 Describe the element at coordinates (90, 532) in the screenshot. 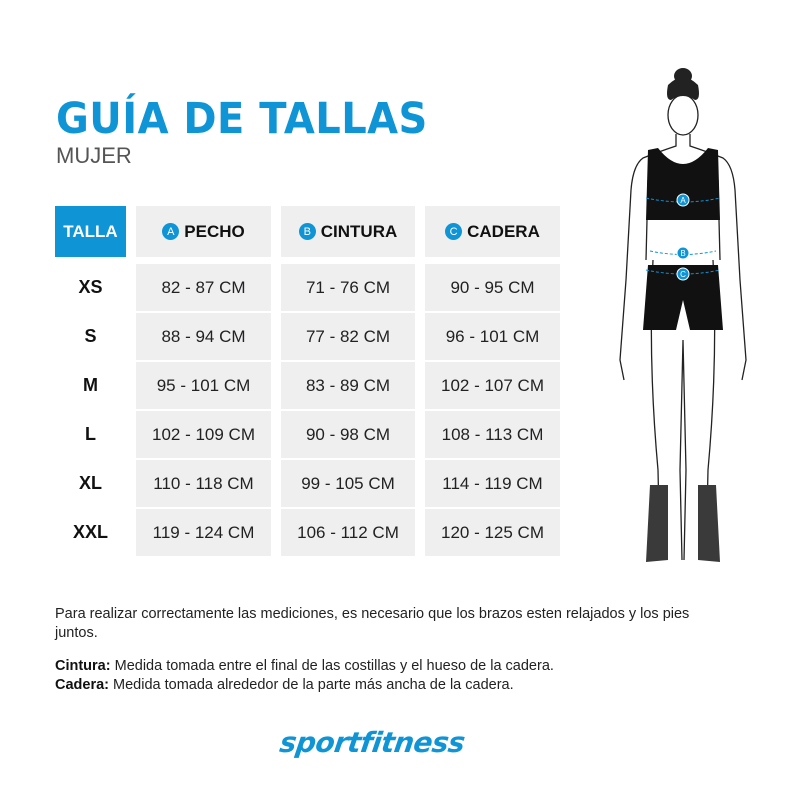

I see `size-label: XXL` at that location.